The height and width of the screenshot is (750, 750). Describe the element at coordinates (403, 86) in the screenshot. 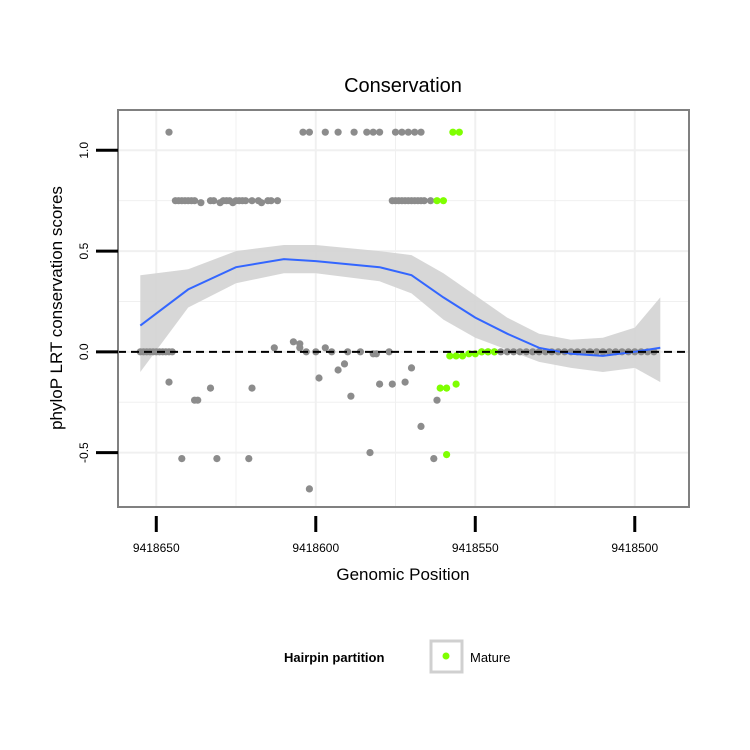

I see `chart-title: Conservation` at that location.